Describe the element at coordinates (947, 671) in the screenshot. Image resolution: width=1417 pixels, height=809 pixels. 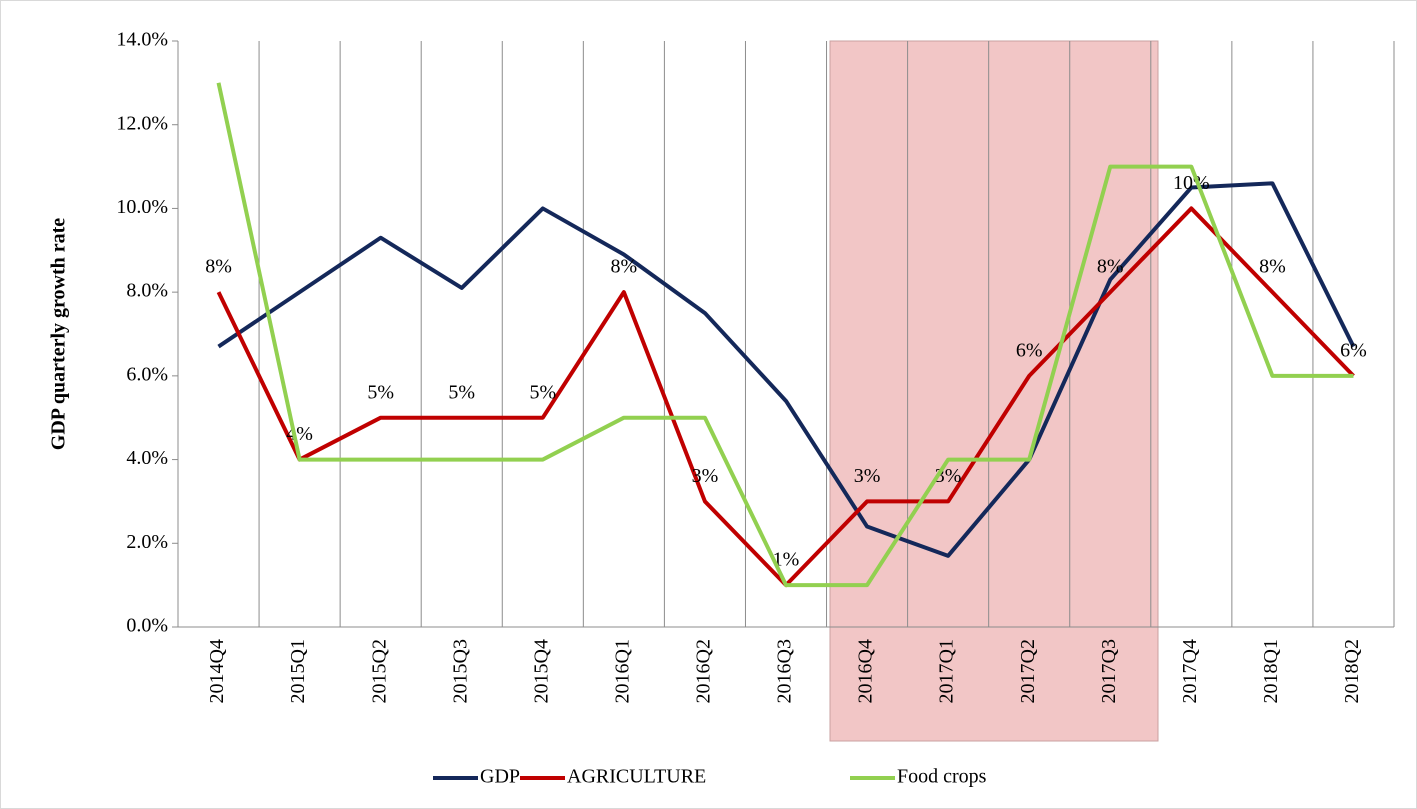
I see `x-tick-label: 2017Q1` at that location.